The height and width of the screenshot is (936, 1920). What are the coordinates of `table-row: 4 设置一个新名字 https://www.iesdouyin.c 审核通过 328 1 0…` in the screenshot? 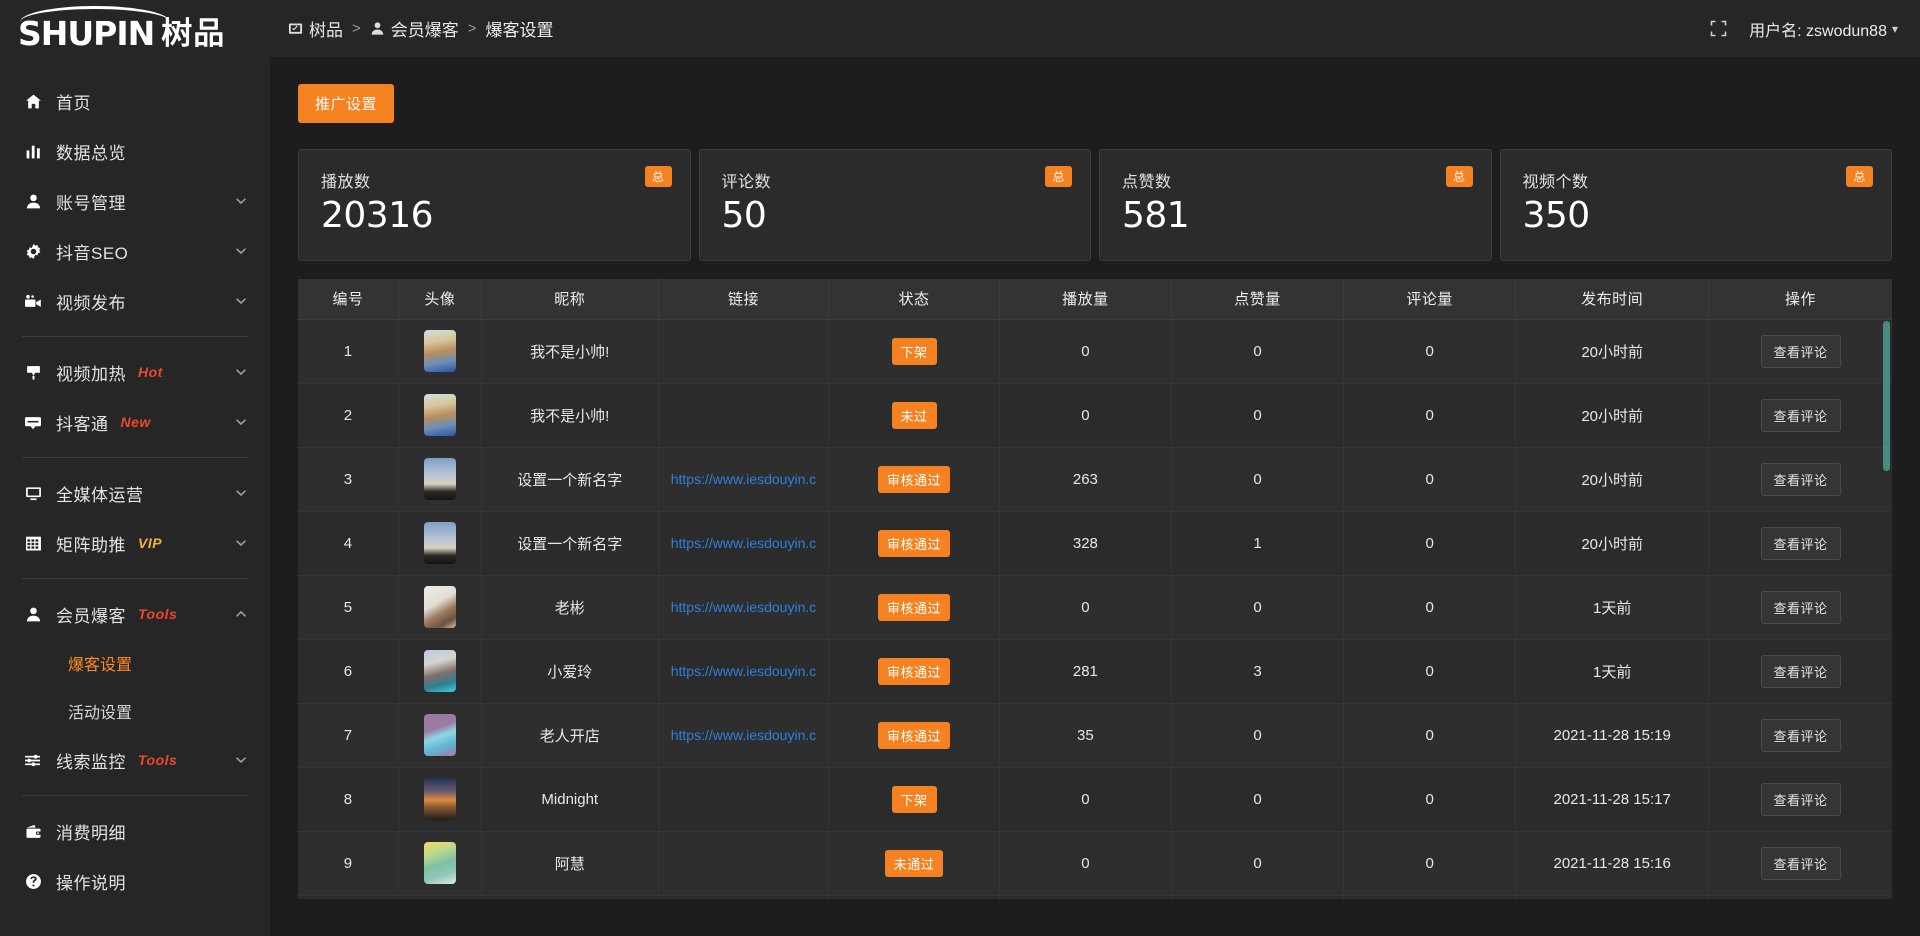 It's located at (1095, 543).